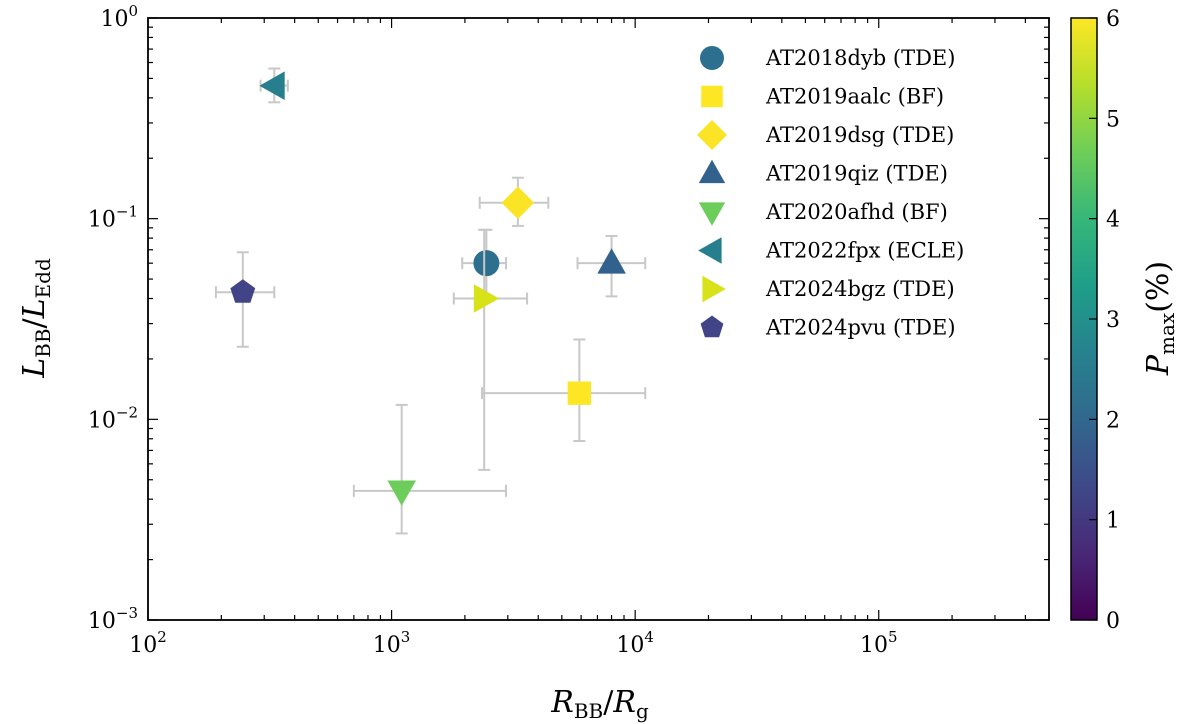  I want to click on y-tick-label: 10⁰, so click(119, 17).